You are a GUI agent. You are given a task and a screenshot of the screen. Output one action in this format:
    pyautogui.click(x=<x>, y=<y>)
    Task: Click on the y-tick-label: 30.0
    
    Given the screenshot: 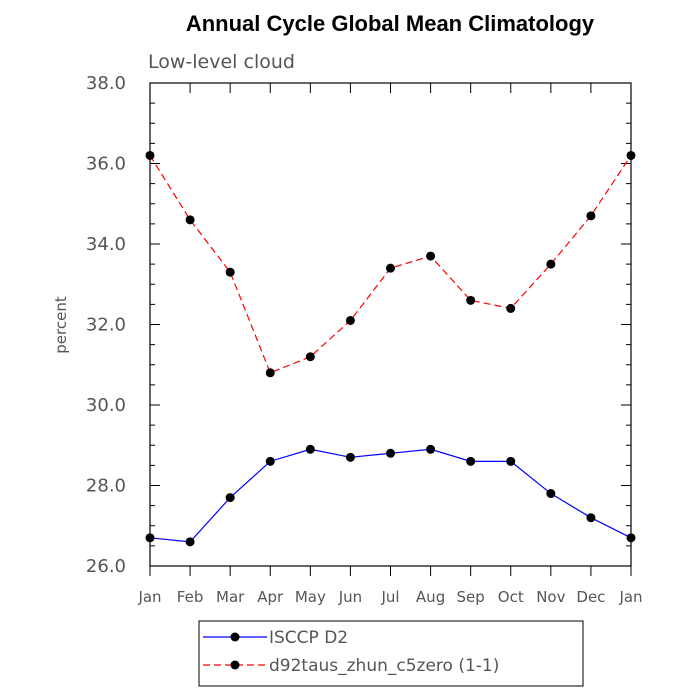 What is the action you would take?
    pyautogui.click(x=106, y=405)
    